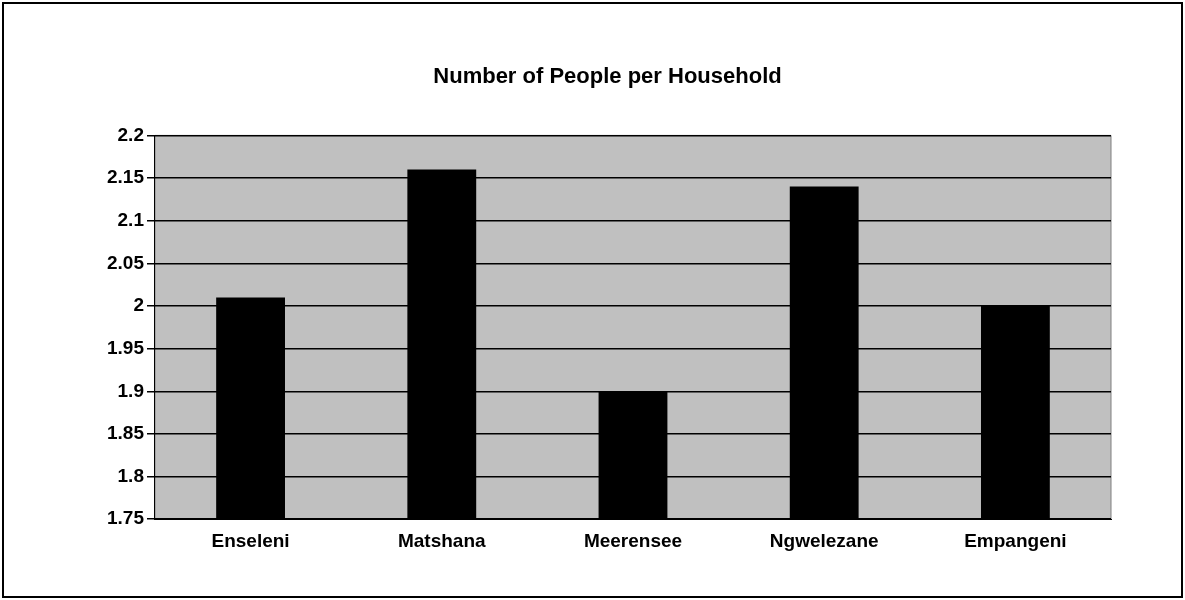 The image size is (1185, 600). I want to click on y-tick-label: 2.2, so click(130, 134).